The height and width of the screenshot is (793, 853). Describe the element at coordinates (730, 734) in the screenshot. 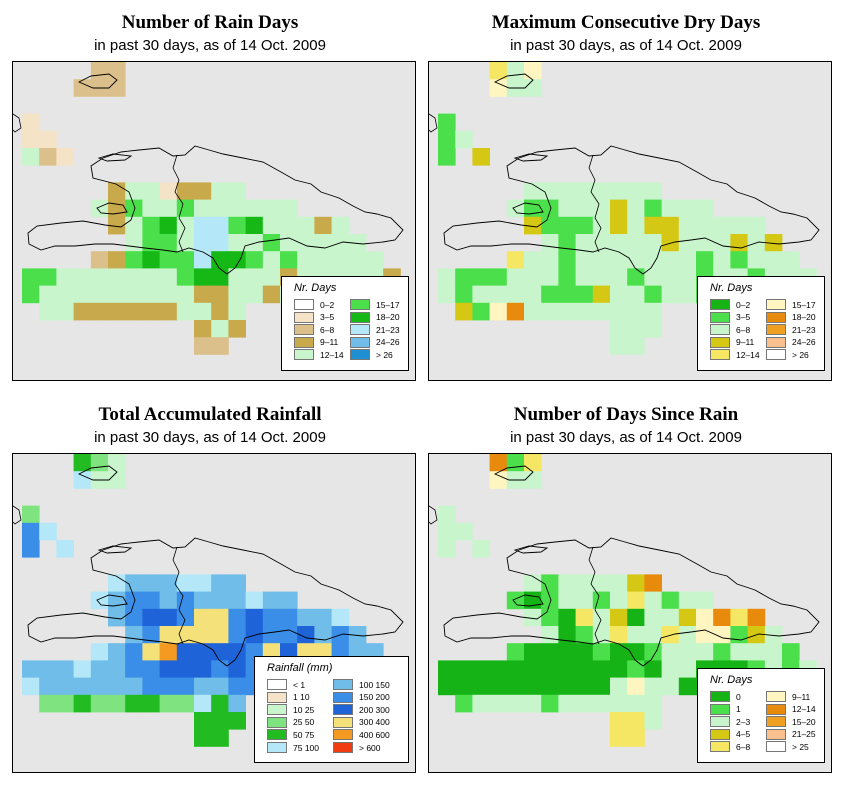

I see `legend-item: 4–5` at that location.